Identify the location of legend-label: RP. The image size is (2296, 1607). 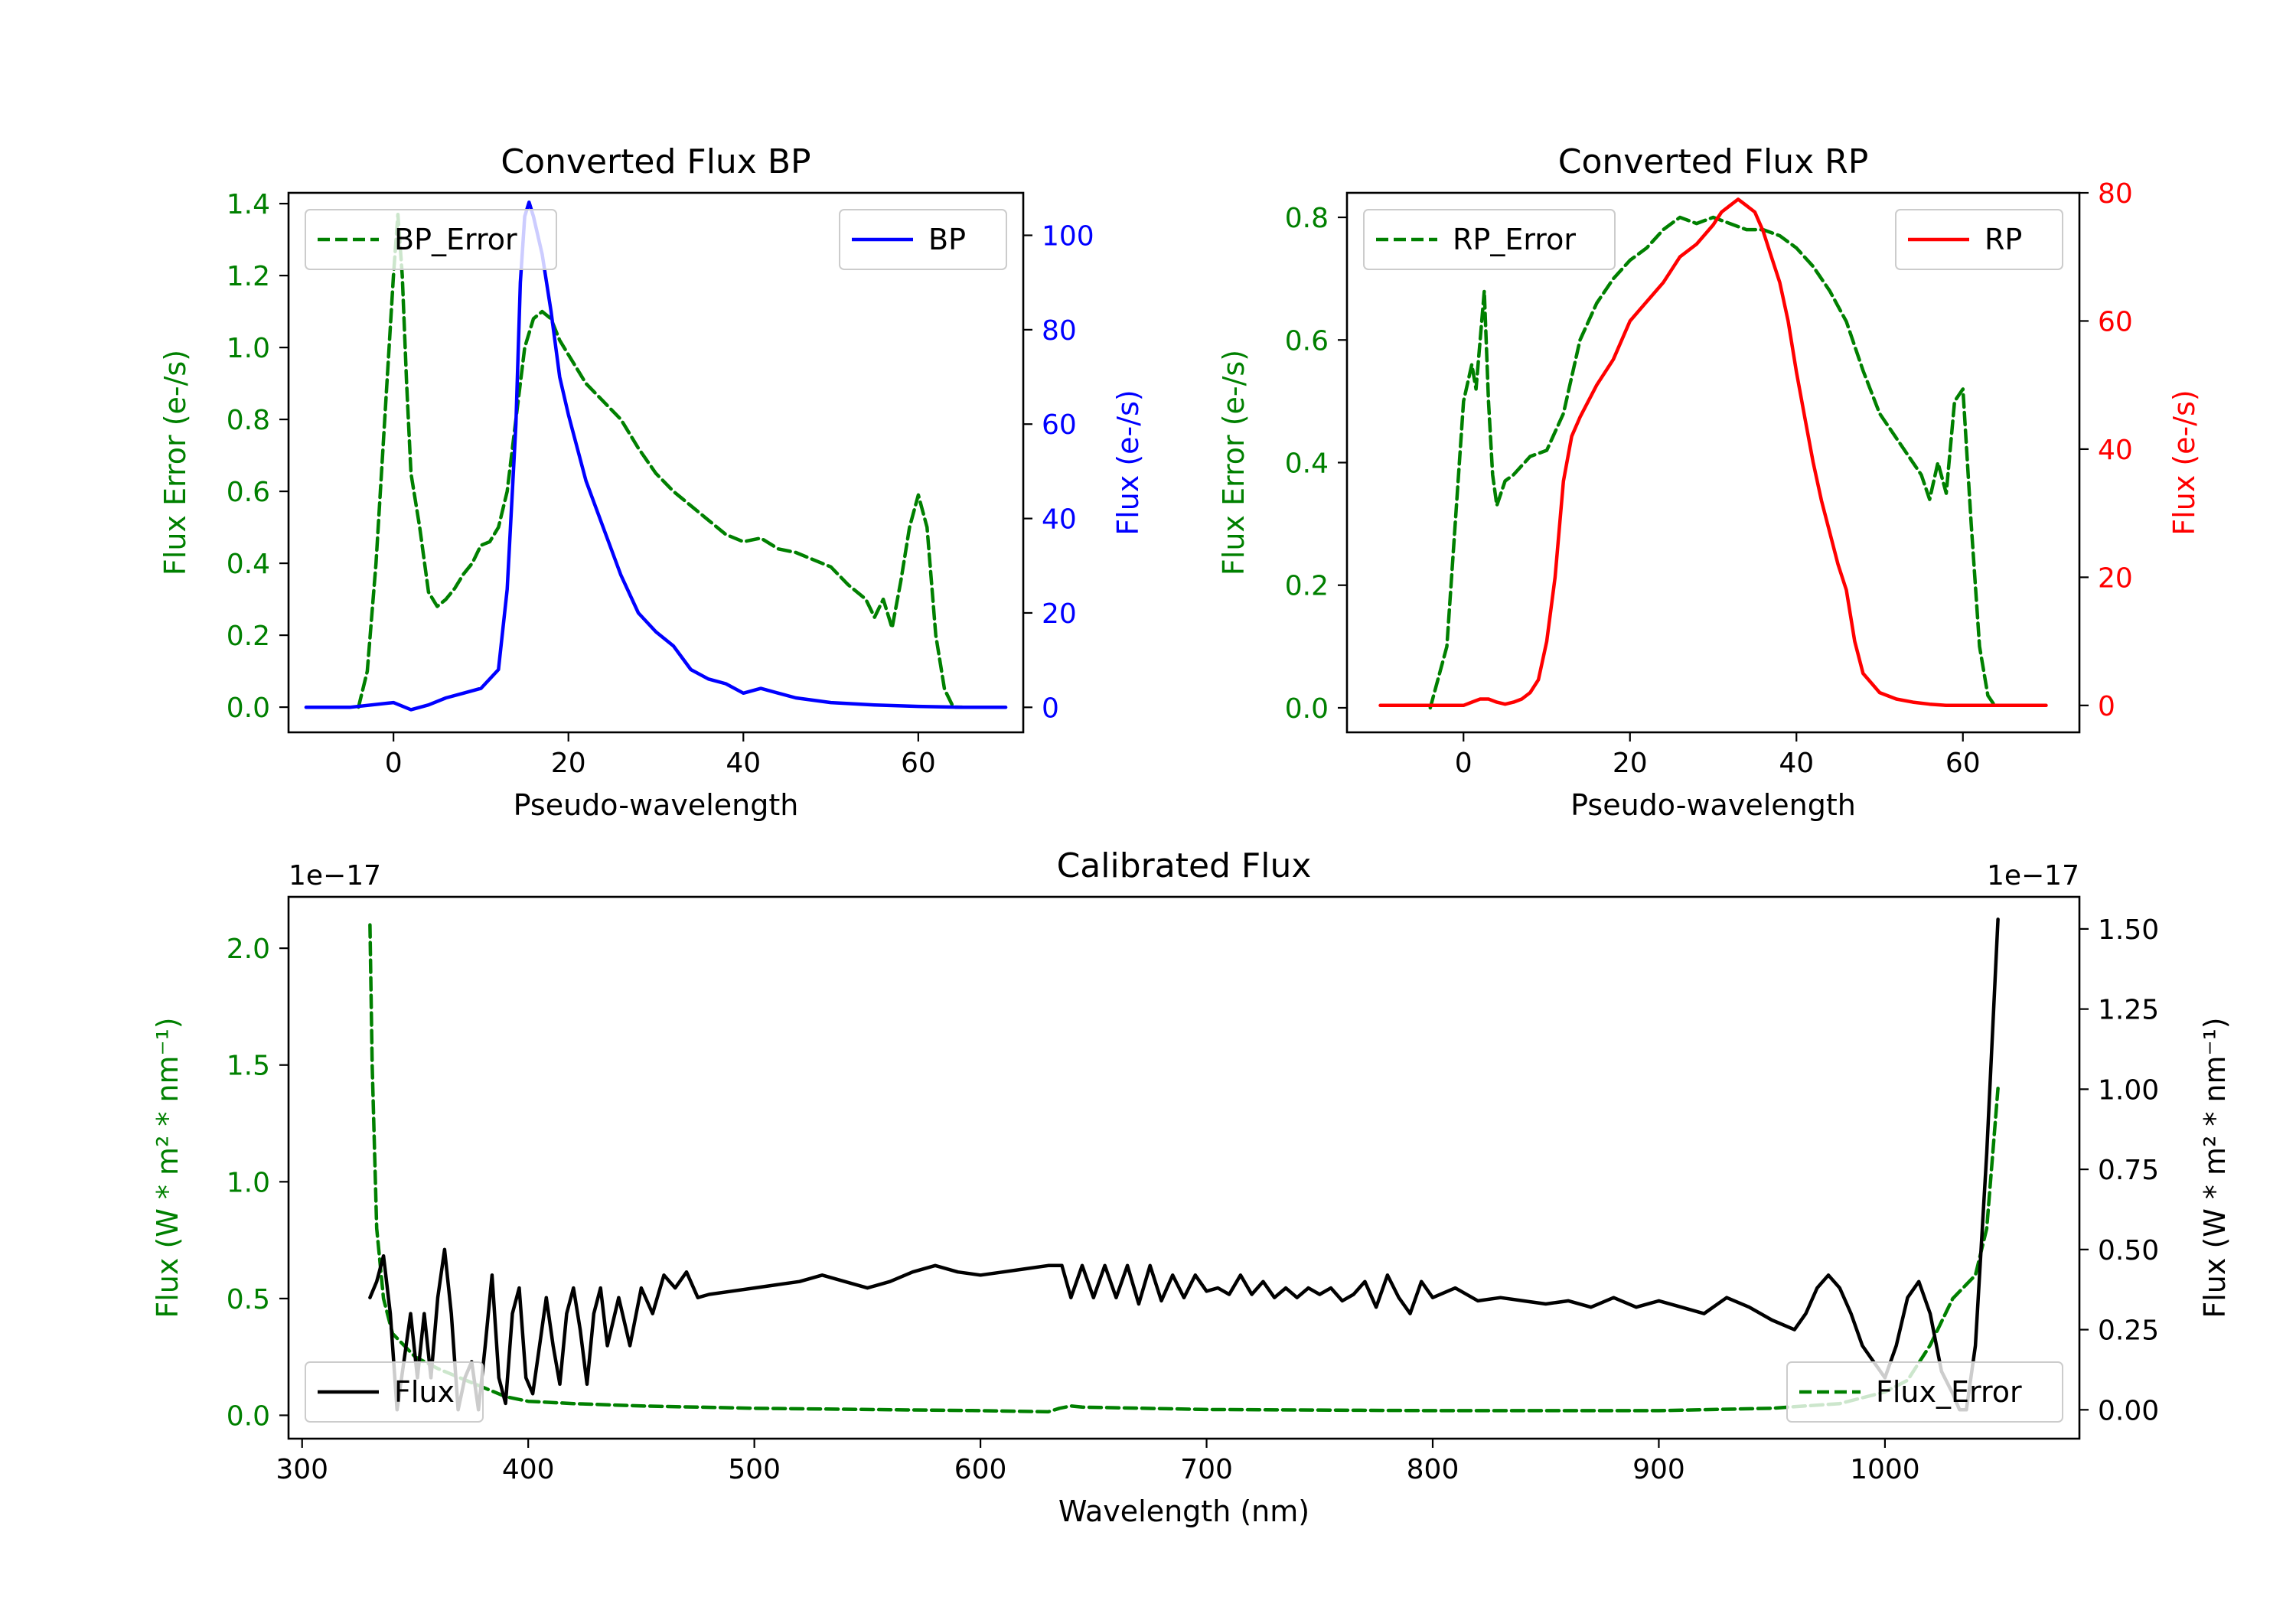
(2003, 239).